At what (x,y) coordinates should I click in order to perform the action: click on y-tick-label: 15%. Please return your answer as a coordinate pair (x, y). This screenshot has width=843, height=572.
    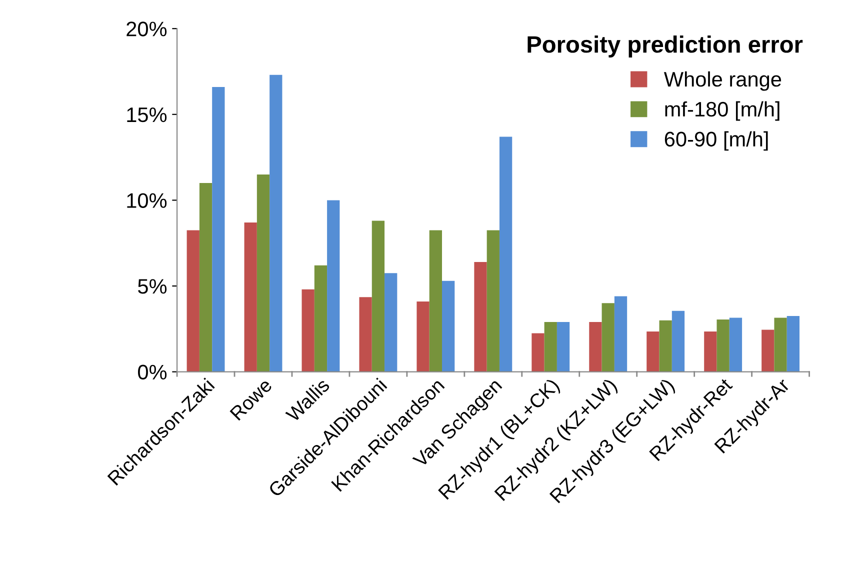
    Looking at the image, I should click on (147, 114).